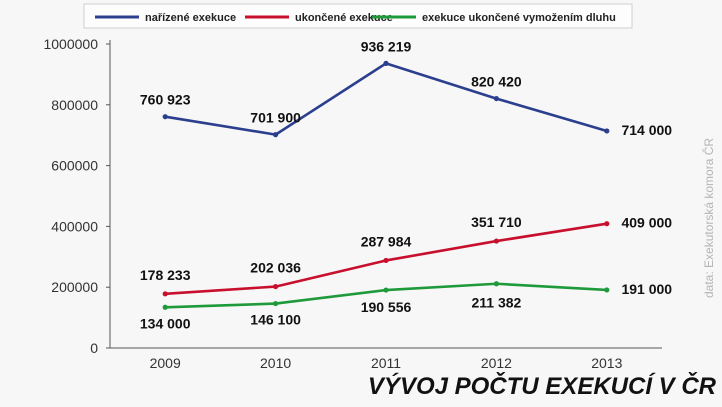  I want to click on data-label: 701 900, so click(275, 118).